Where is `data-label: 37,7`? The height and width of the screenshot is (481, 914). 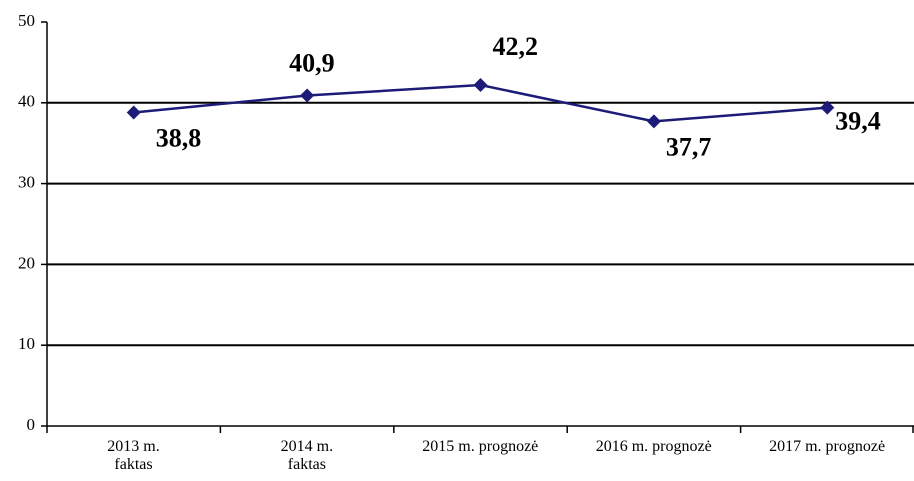
data-label: 37,7 is located at coordinates (689, 146).